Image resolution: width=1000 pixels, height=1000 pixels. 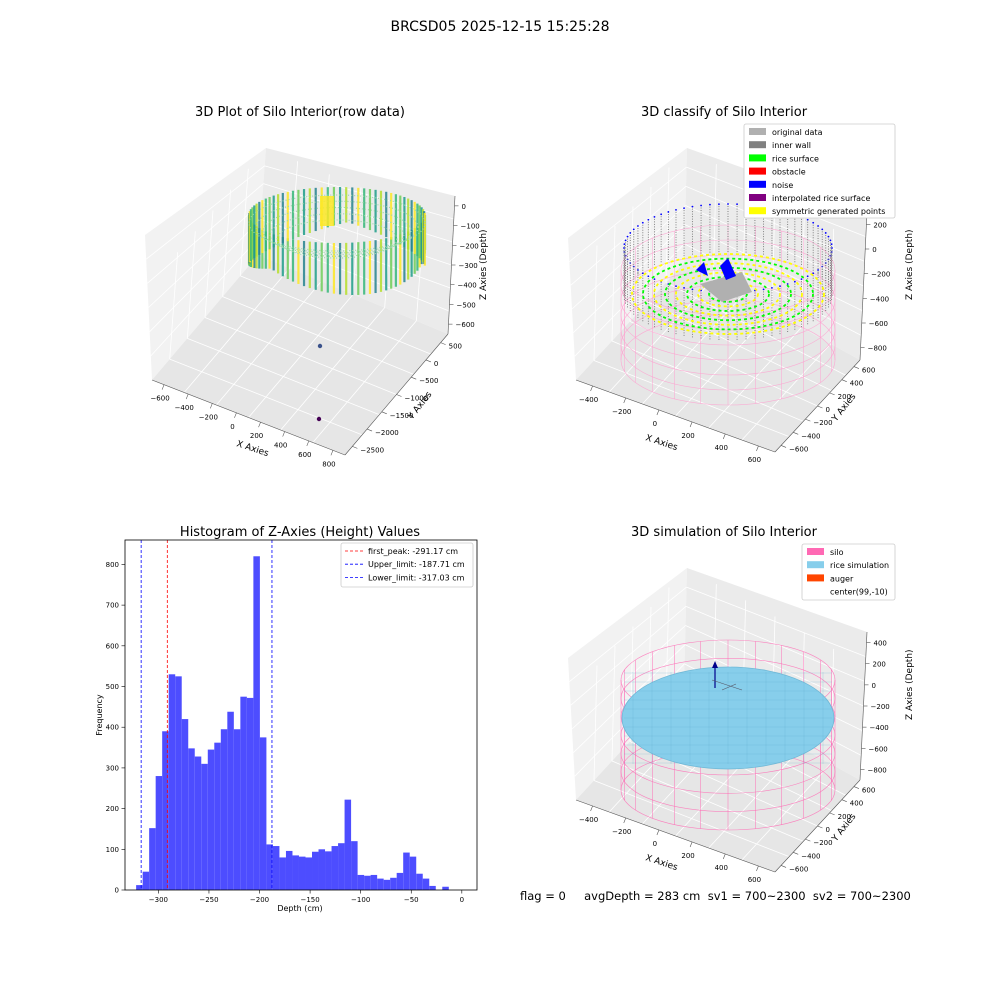 What do you see at coordinates (791, 145) in the screenshot?
I see `legend-label: inner wall` at bounding box center [791, 145].